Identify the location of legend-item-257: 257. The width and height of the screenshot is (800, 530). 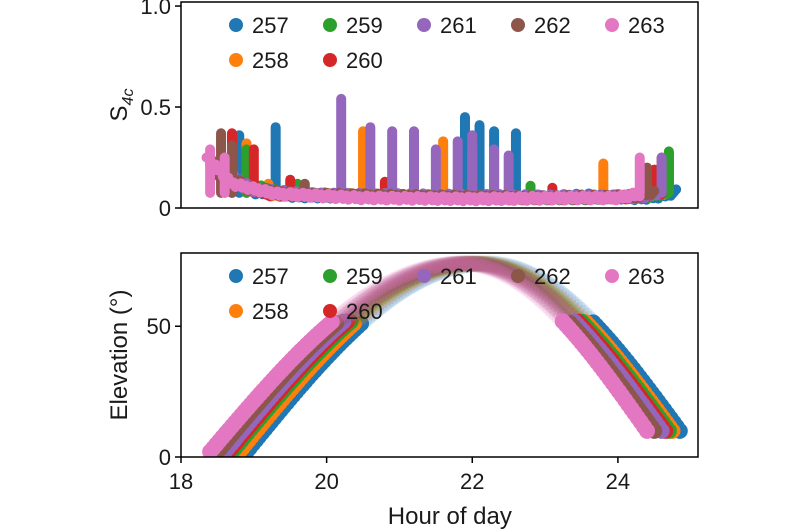
(259, 276).